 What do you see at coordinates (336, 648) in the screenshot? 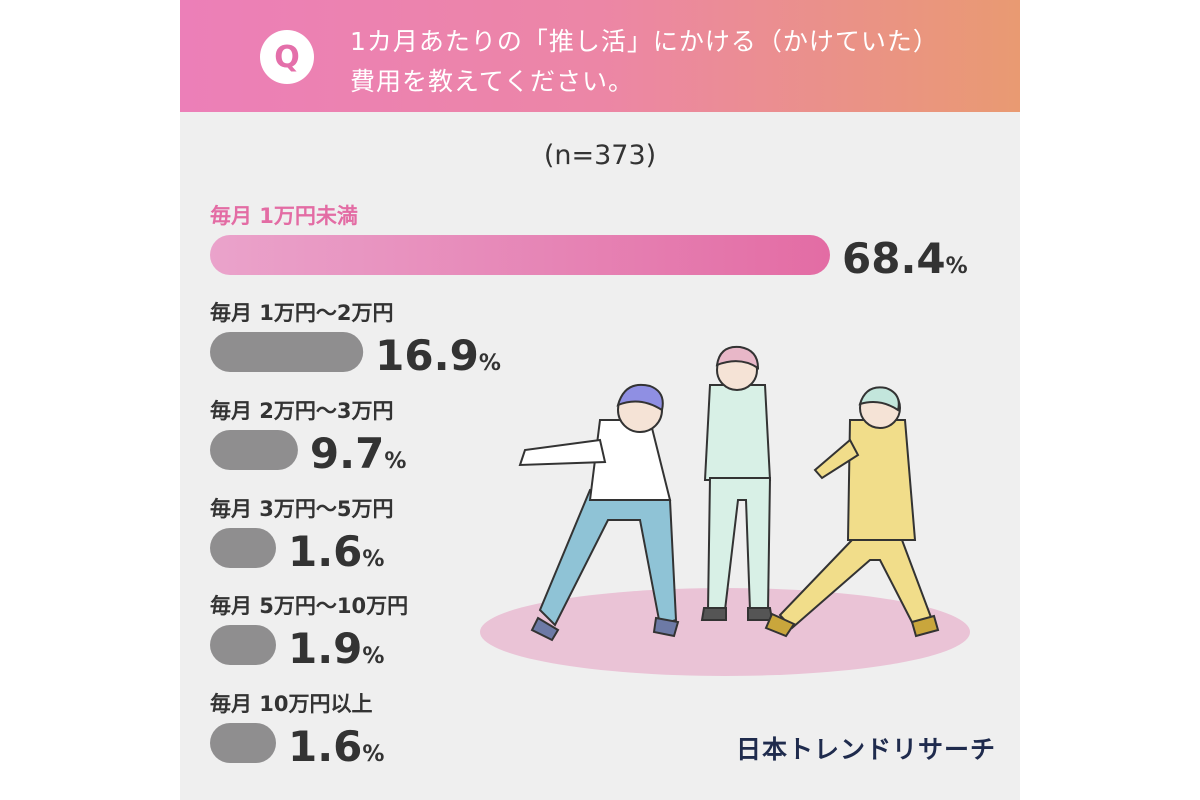
I see `value-label: 1.9%` at bounding box center [336, 648].